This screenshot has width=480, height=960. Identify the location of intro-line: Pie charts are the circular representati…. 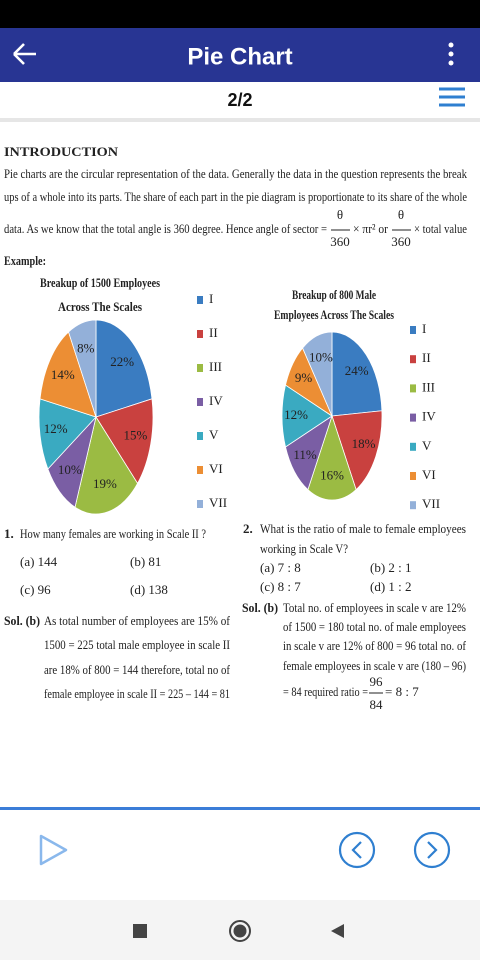
(235, 173).